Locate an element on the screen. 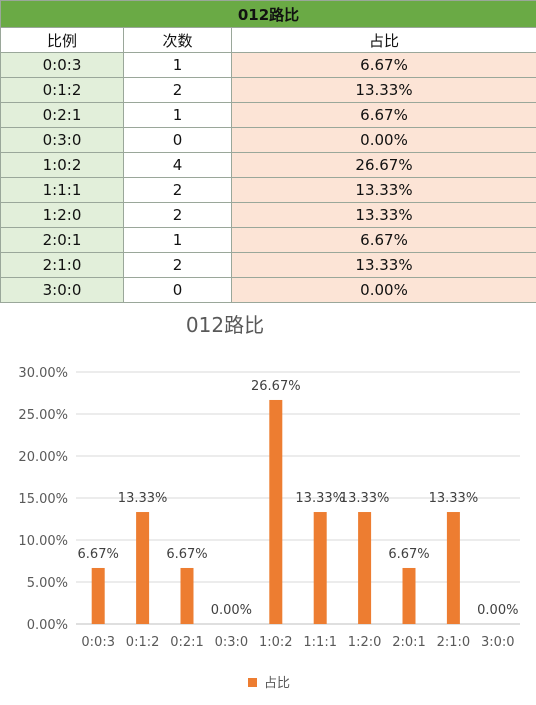  x-tick-label: 2:0:1 is located at coordinates (409, 642).